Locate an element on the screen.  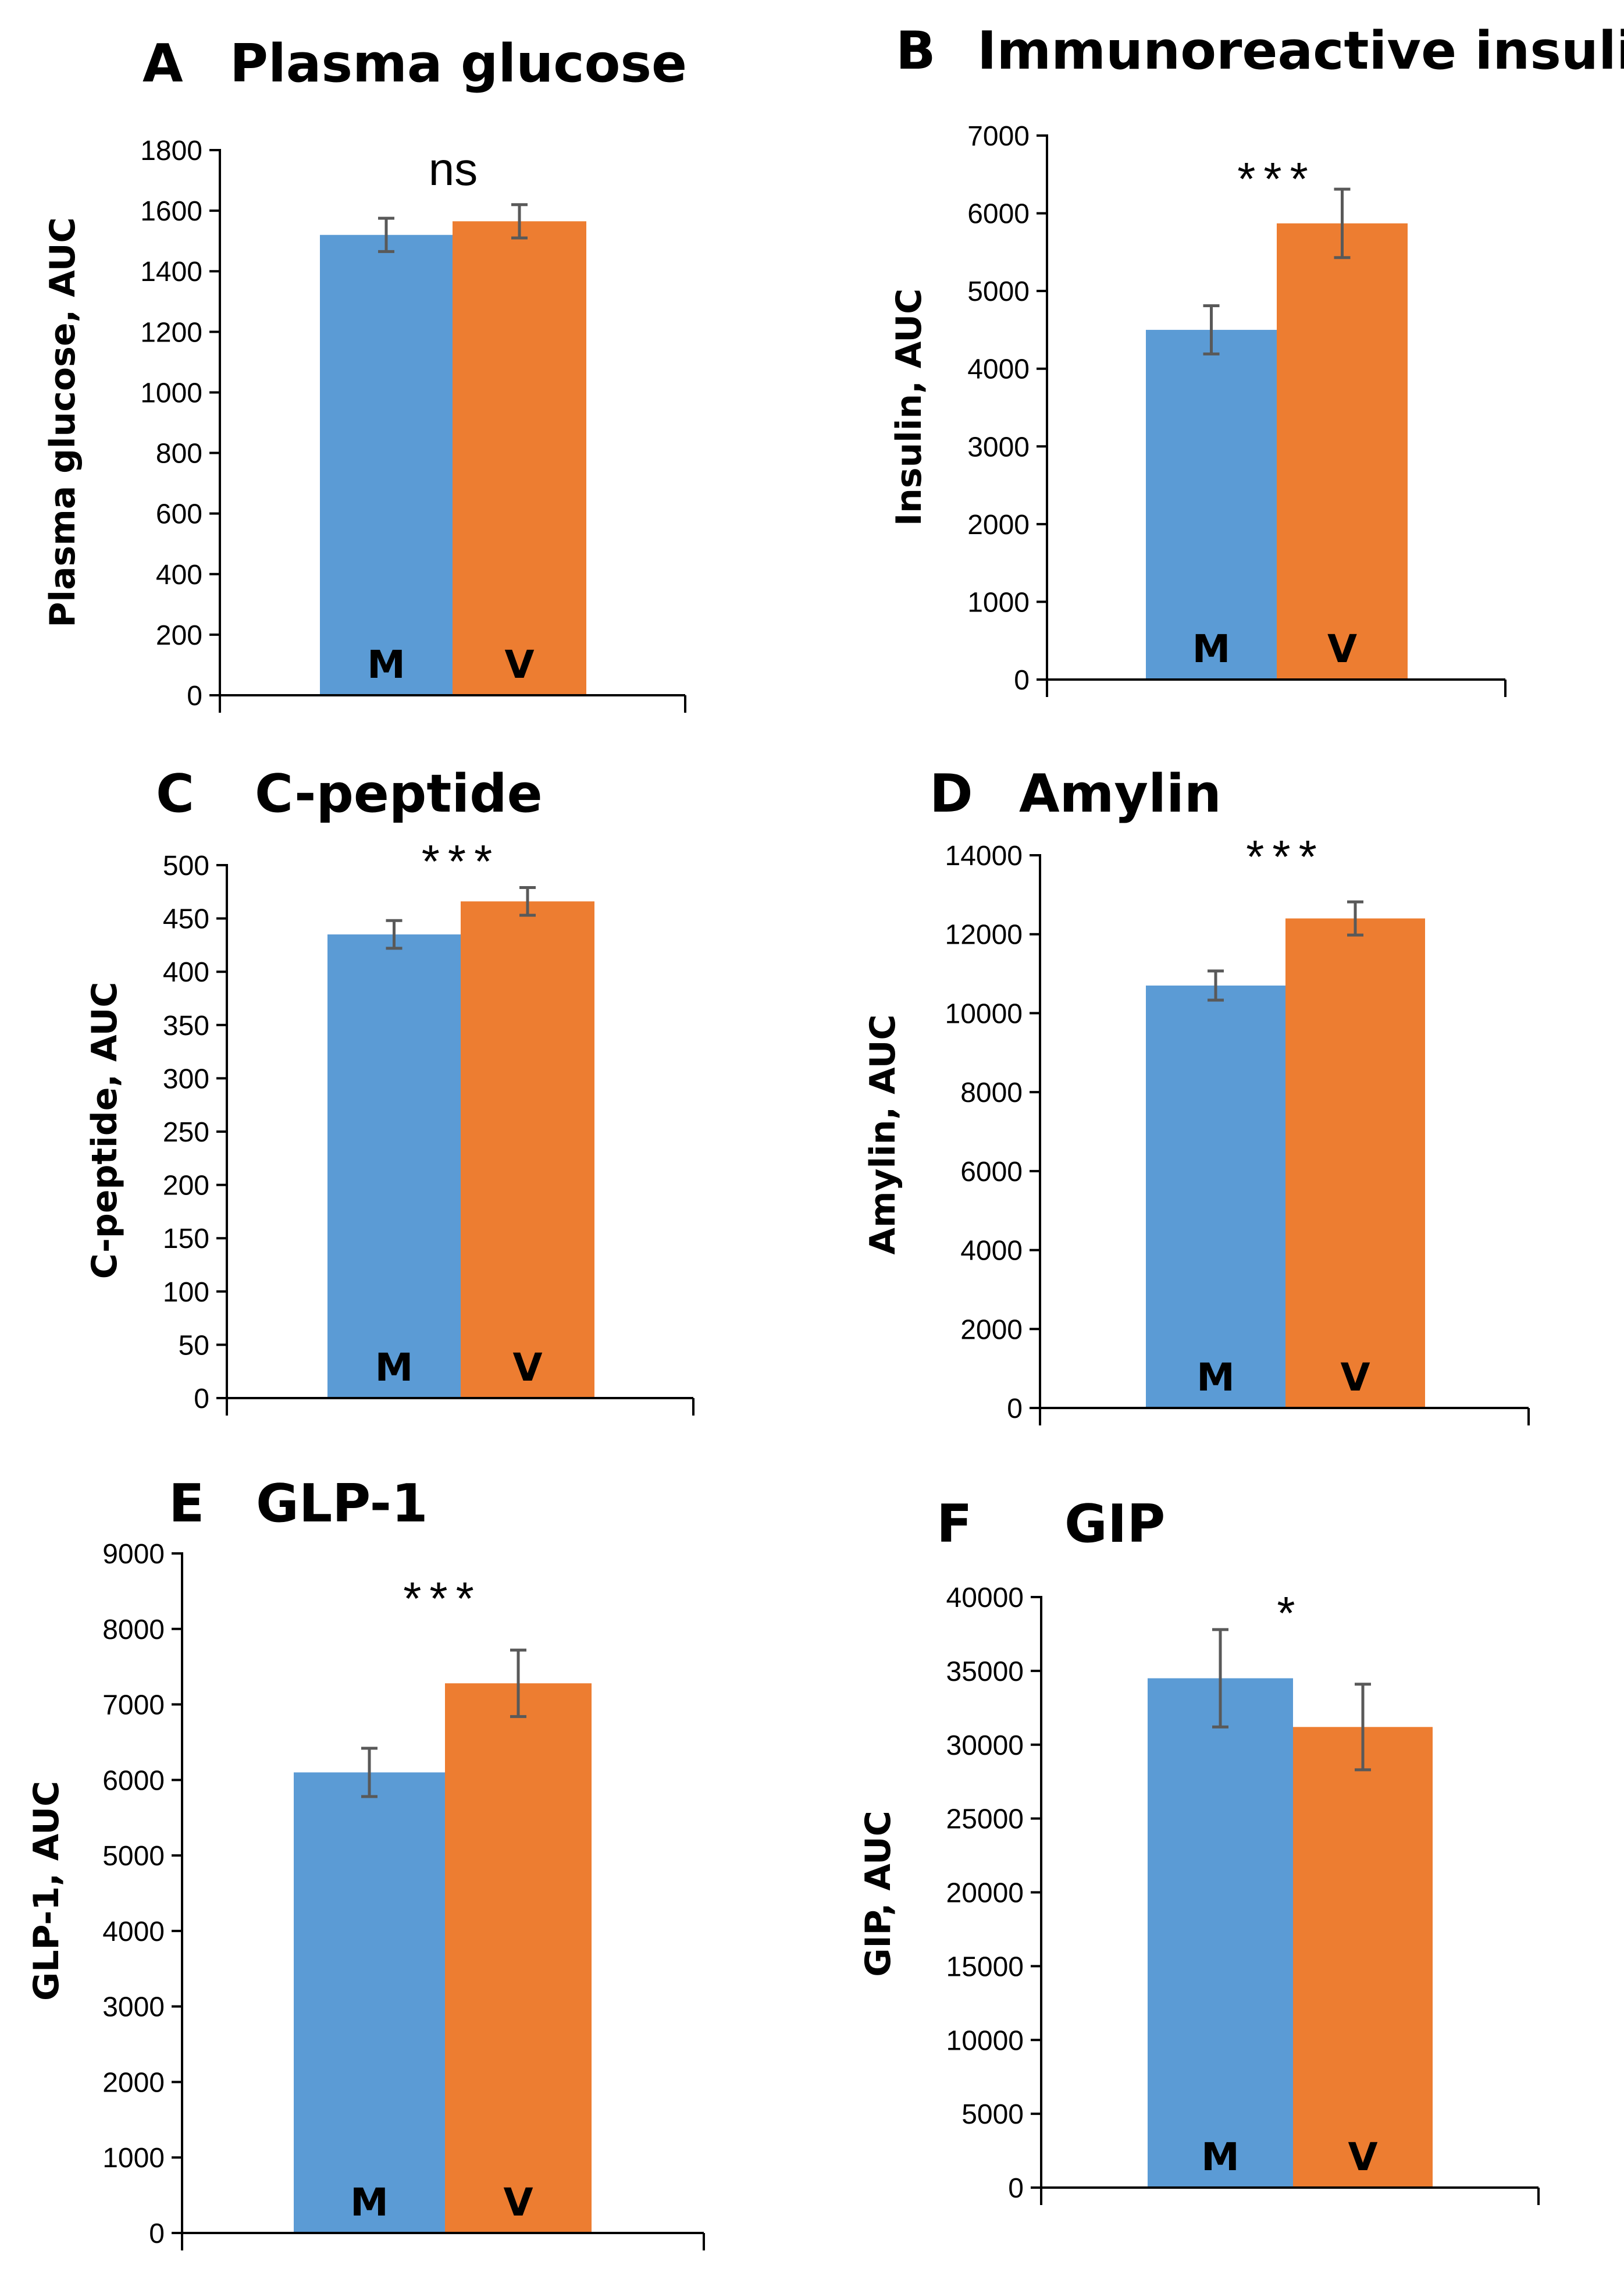
panel-c-ytick-label: 50 is located at coordinates (194, 1345).